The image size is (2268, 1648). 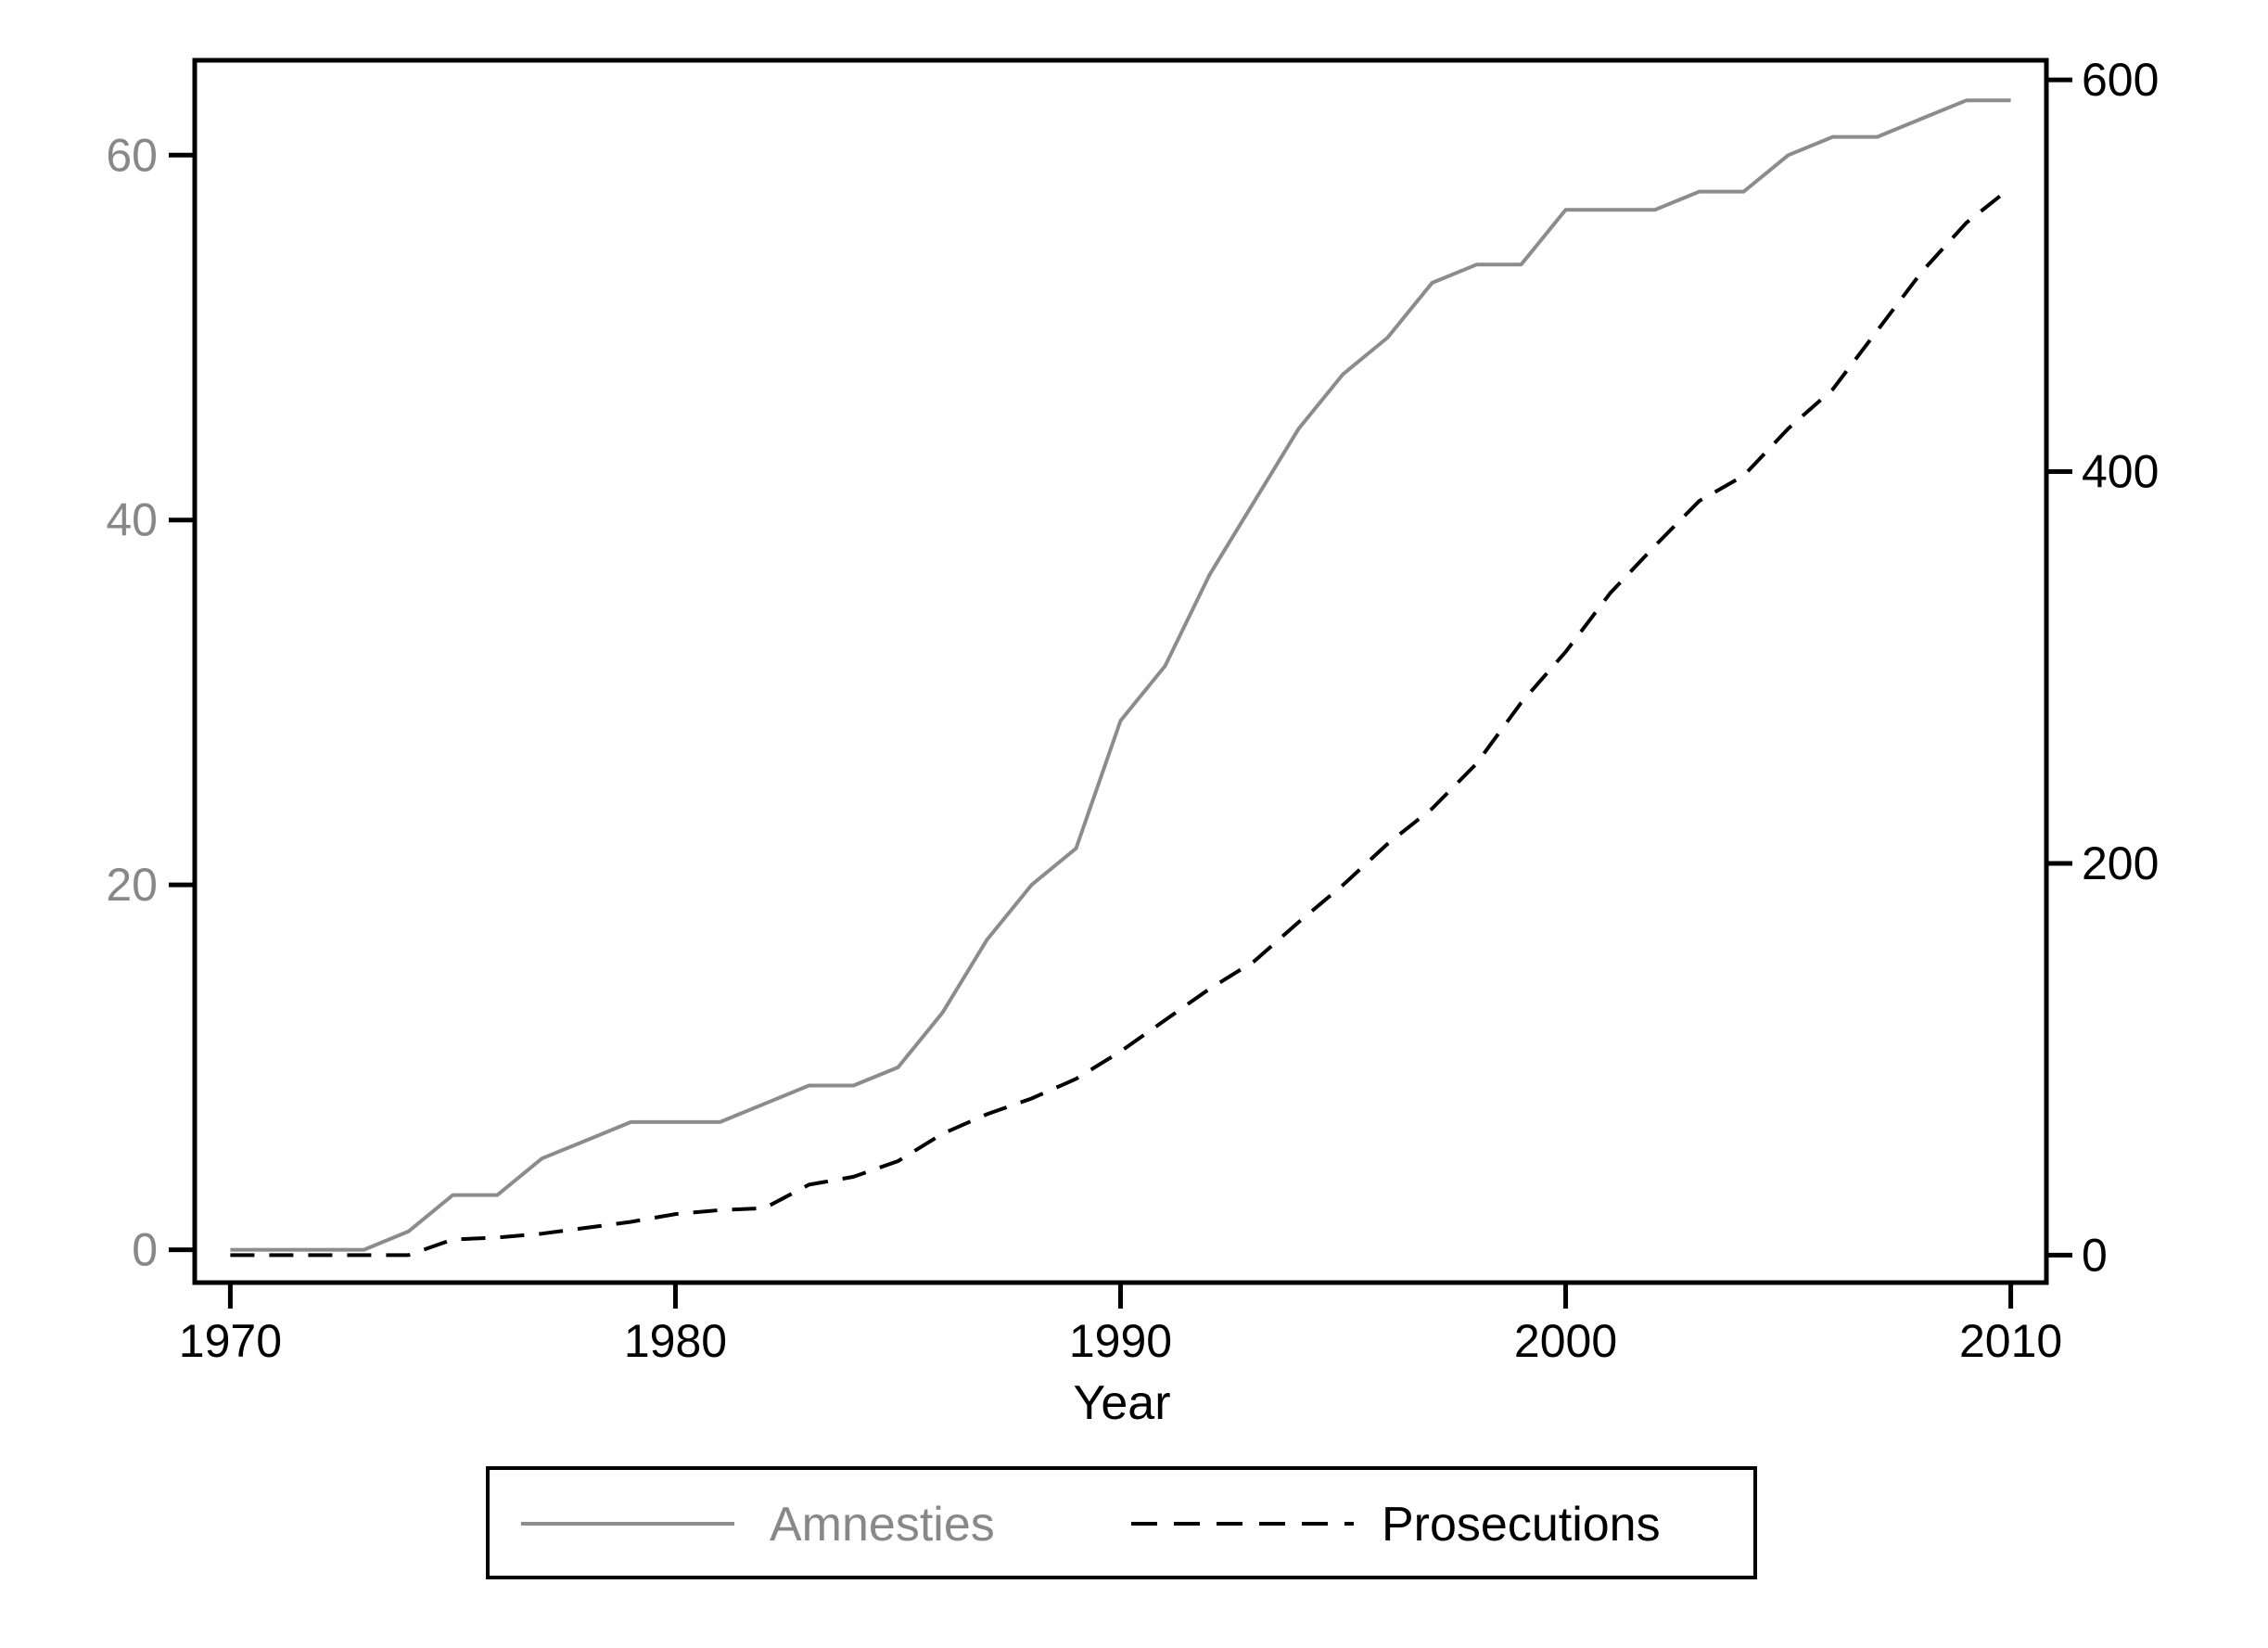 What do you see at coordinates (1121, 1403) in the screenshot?
I see `x-axis-title: Year` at bounding box center [1121, 1403].